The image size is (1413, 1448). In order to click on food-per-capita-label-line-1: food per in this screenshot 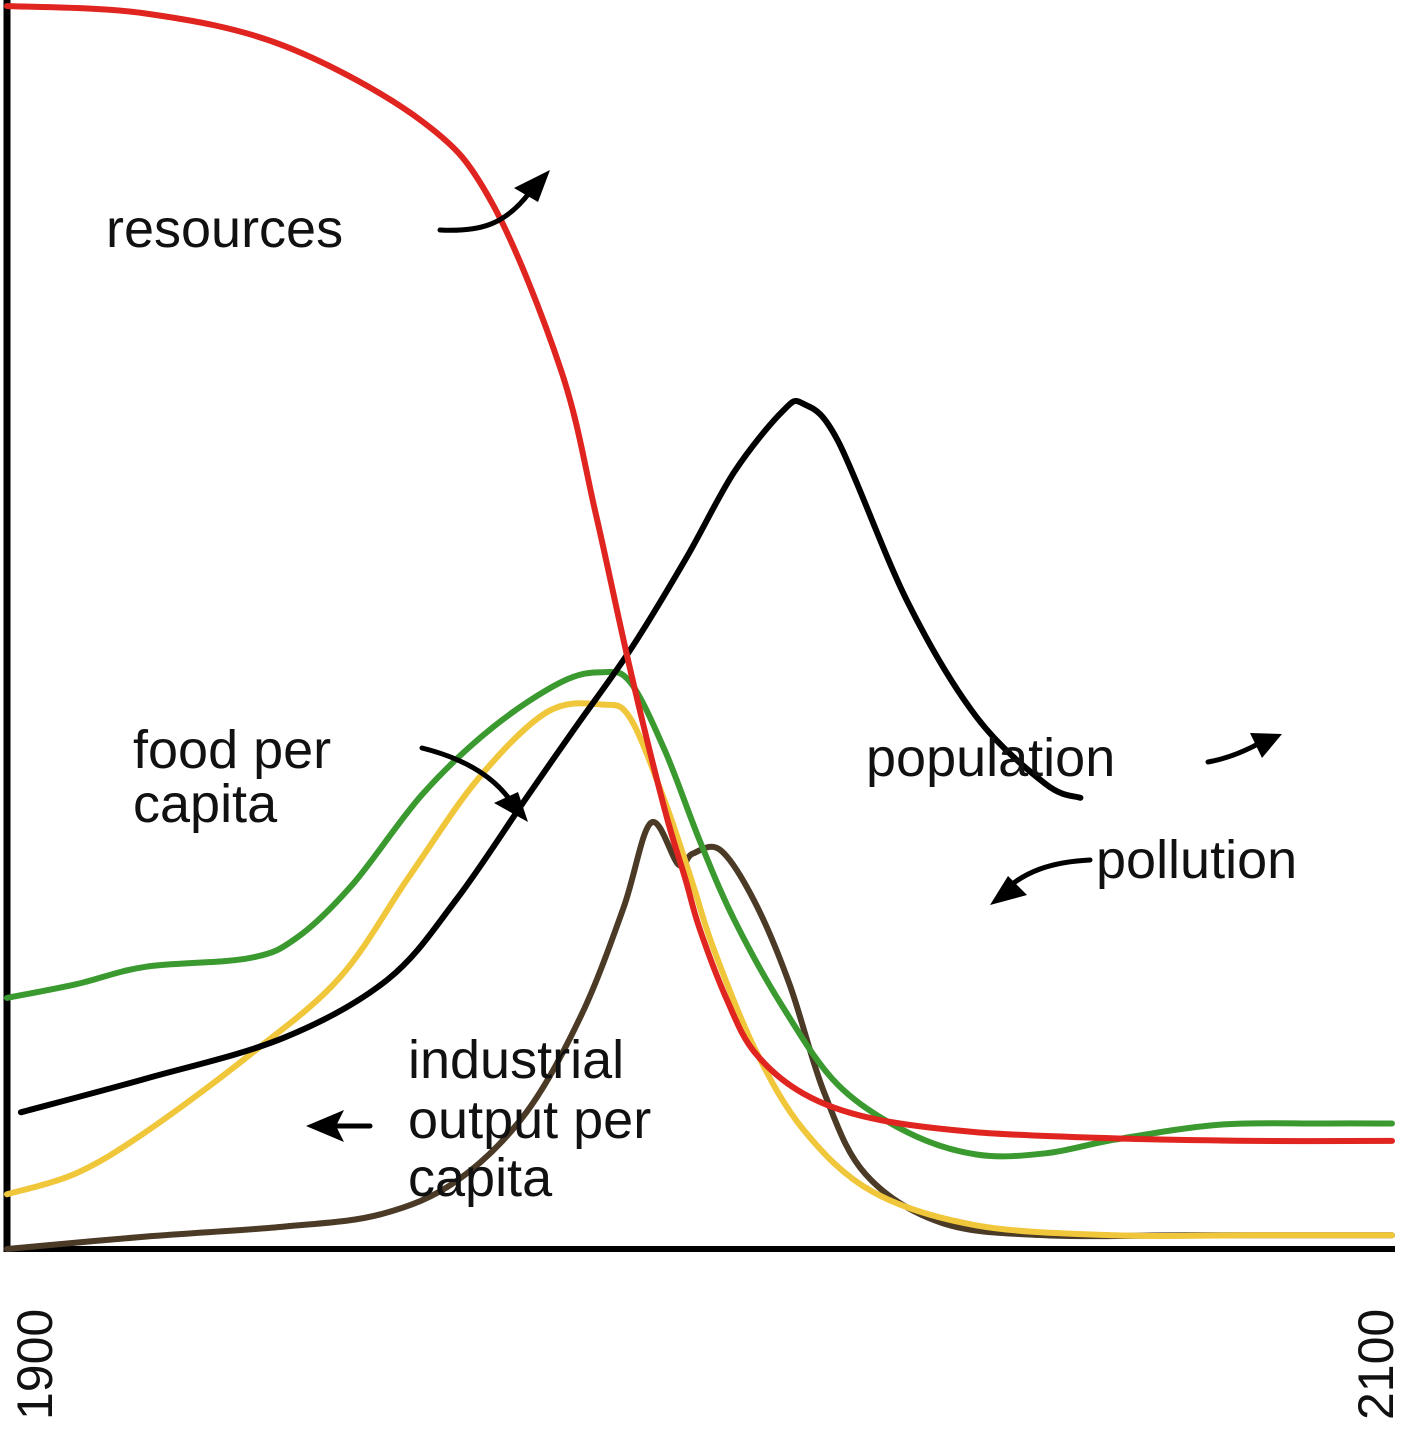, I will do `click(232, 750)`.